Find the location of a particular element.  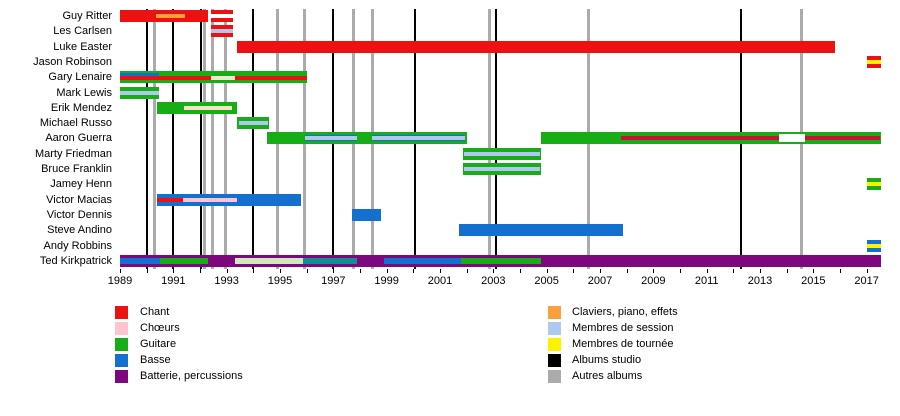

legend-swatch-guitare is located at coordinates (121, 344).